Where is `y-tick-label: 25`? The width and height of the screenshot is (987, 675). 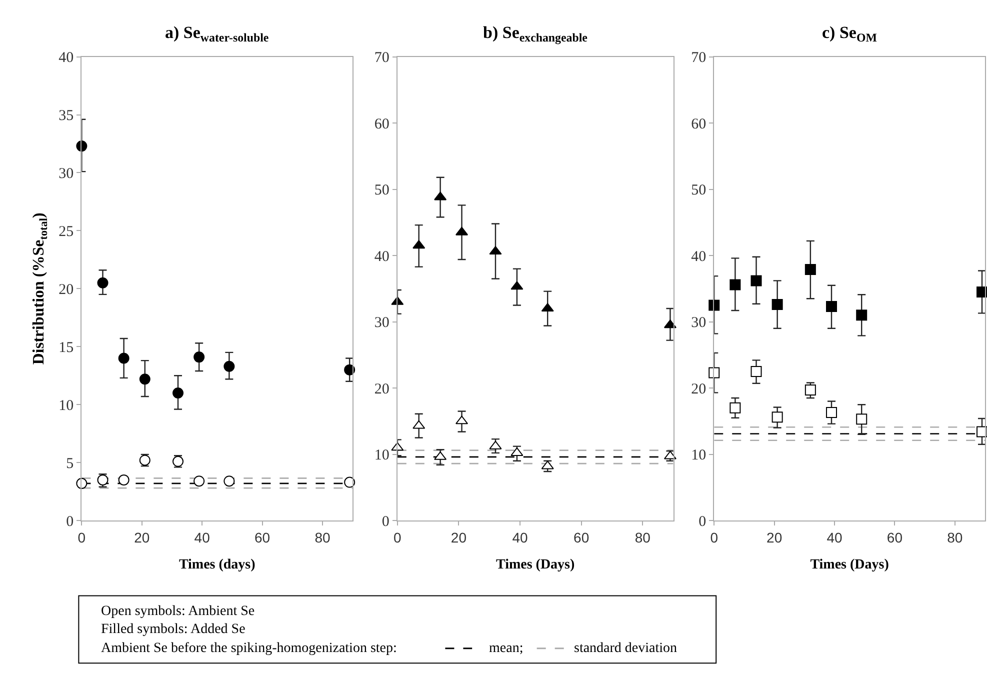
y-tick-label: 25 is located at coordinates (66, 232).